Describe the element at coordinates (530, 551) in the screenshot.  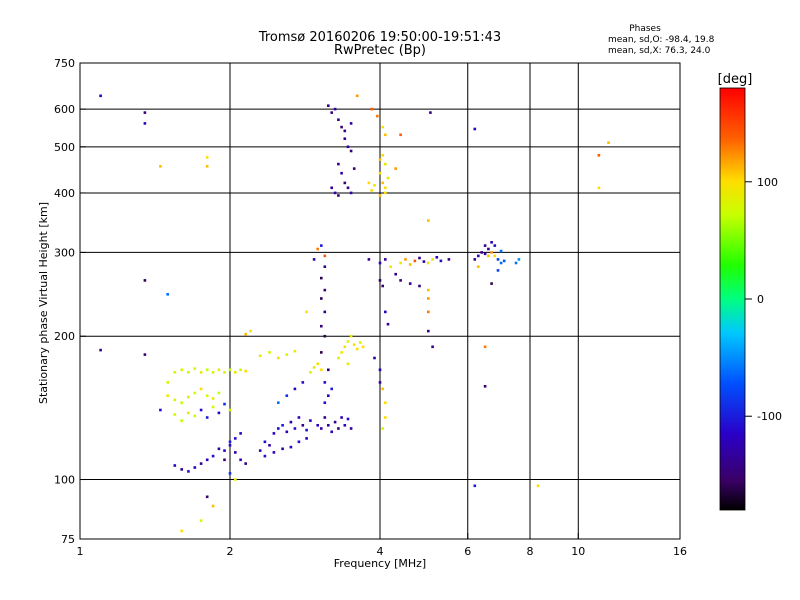
I see `x-tick-label: 8` at that location.